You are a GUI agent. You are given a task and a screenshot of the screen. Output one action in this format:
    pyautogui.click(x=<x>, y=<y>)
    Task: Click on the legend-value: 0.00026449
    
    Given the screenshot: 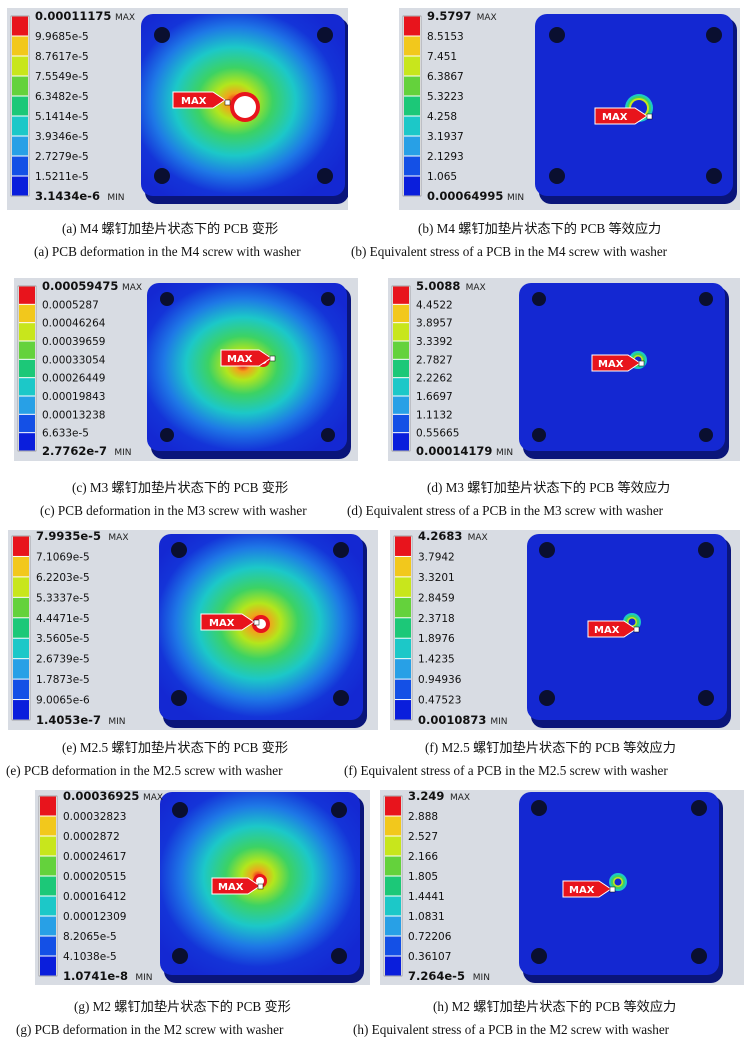 What is the action you would take?
    pyautogui.click(x=73, y=379)
    